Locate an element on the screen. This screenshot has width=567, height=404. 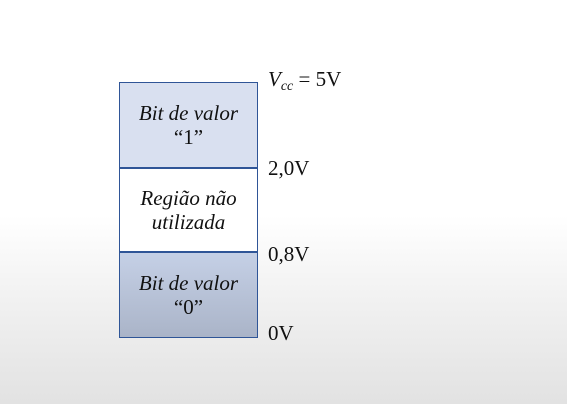
region-unused-line1: Região não is located at coordinates (188, 198).